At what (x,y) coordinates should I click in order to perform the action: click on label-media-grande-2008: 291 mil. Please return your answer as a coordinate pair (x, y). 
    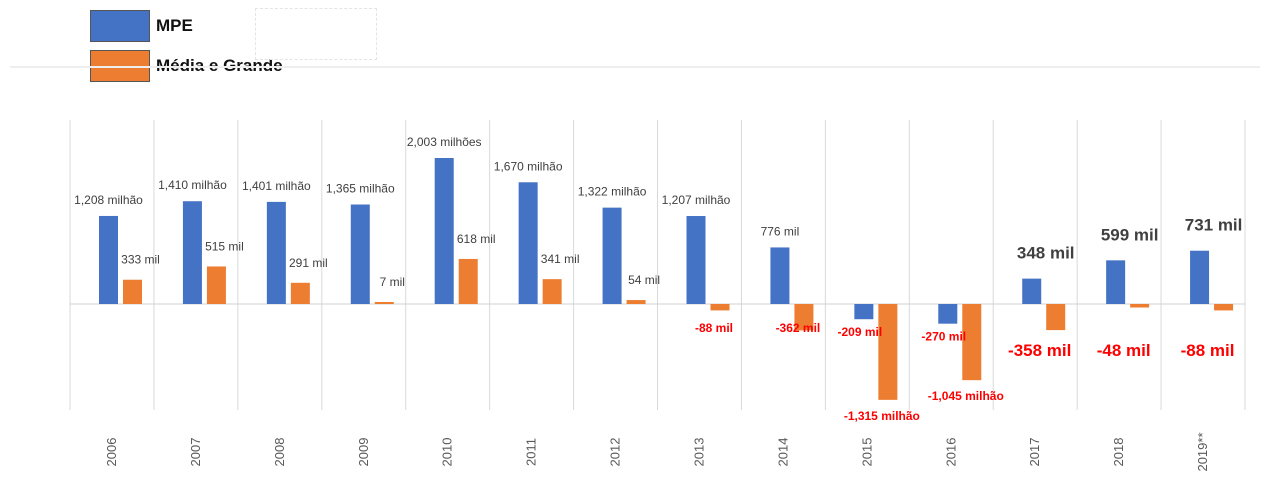
    Looking at the image, I should click on (308, 263).